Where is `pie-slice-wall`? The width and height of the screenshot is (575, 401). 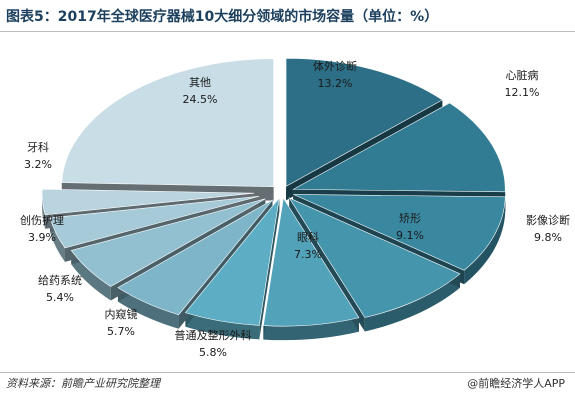 pie-slice-wall is located at coordinates (269, 268).